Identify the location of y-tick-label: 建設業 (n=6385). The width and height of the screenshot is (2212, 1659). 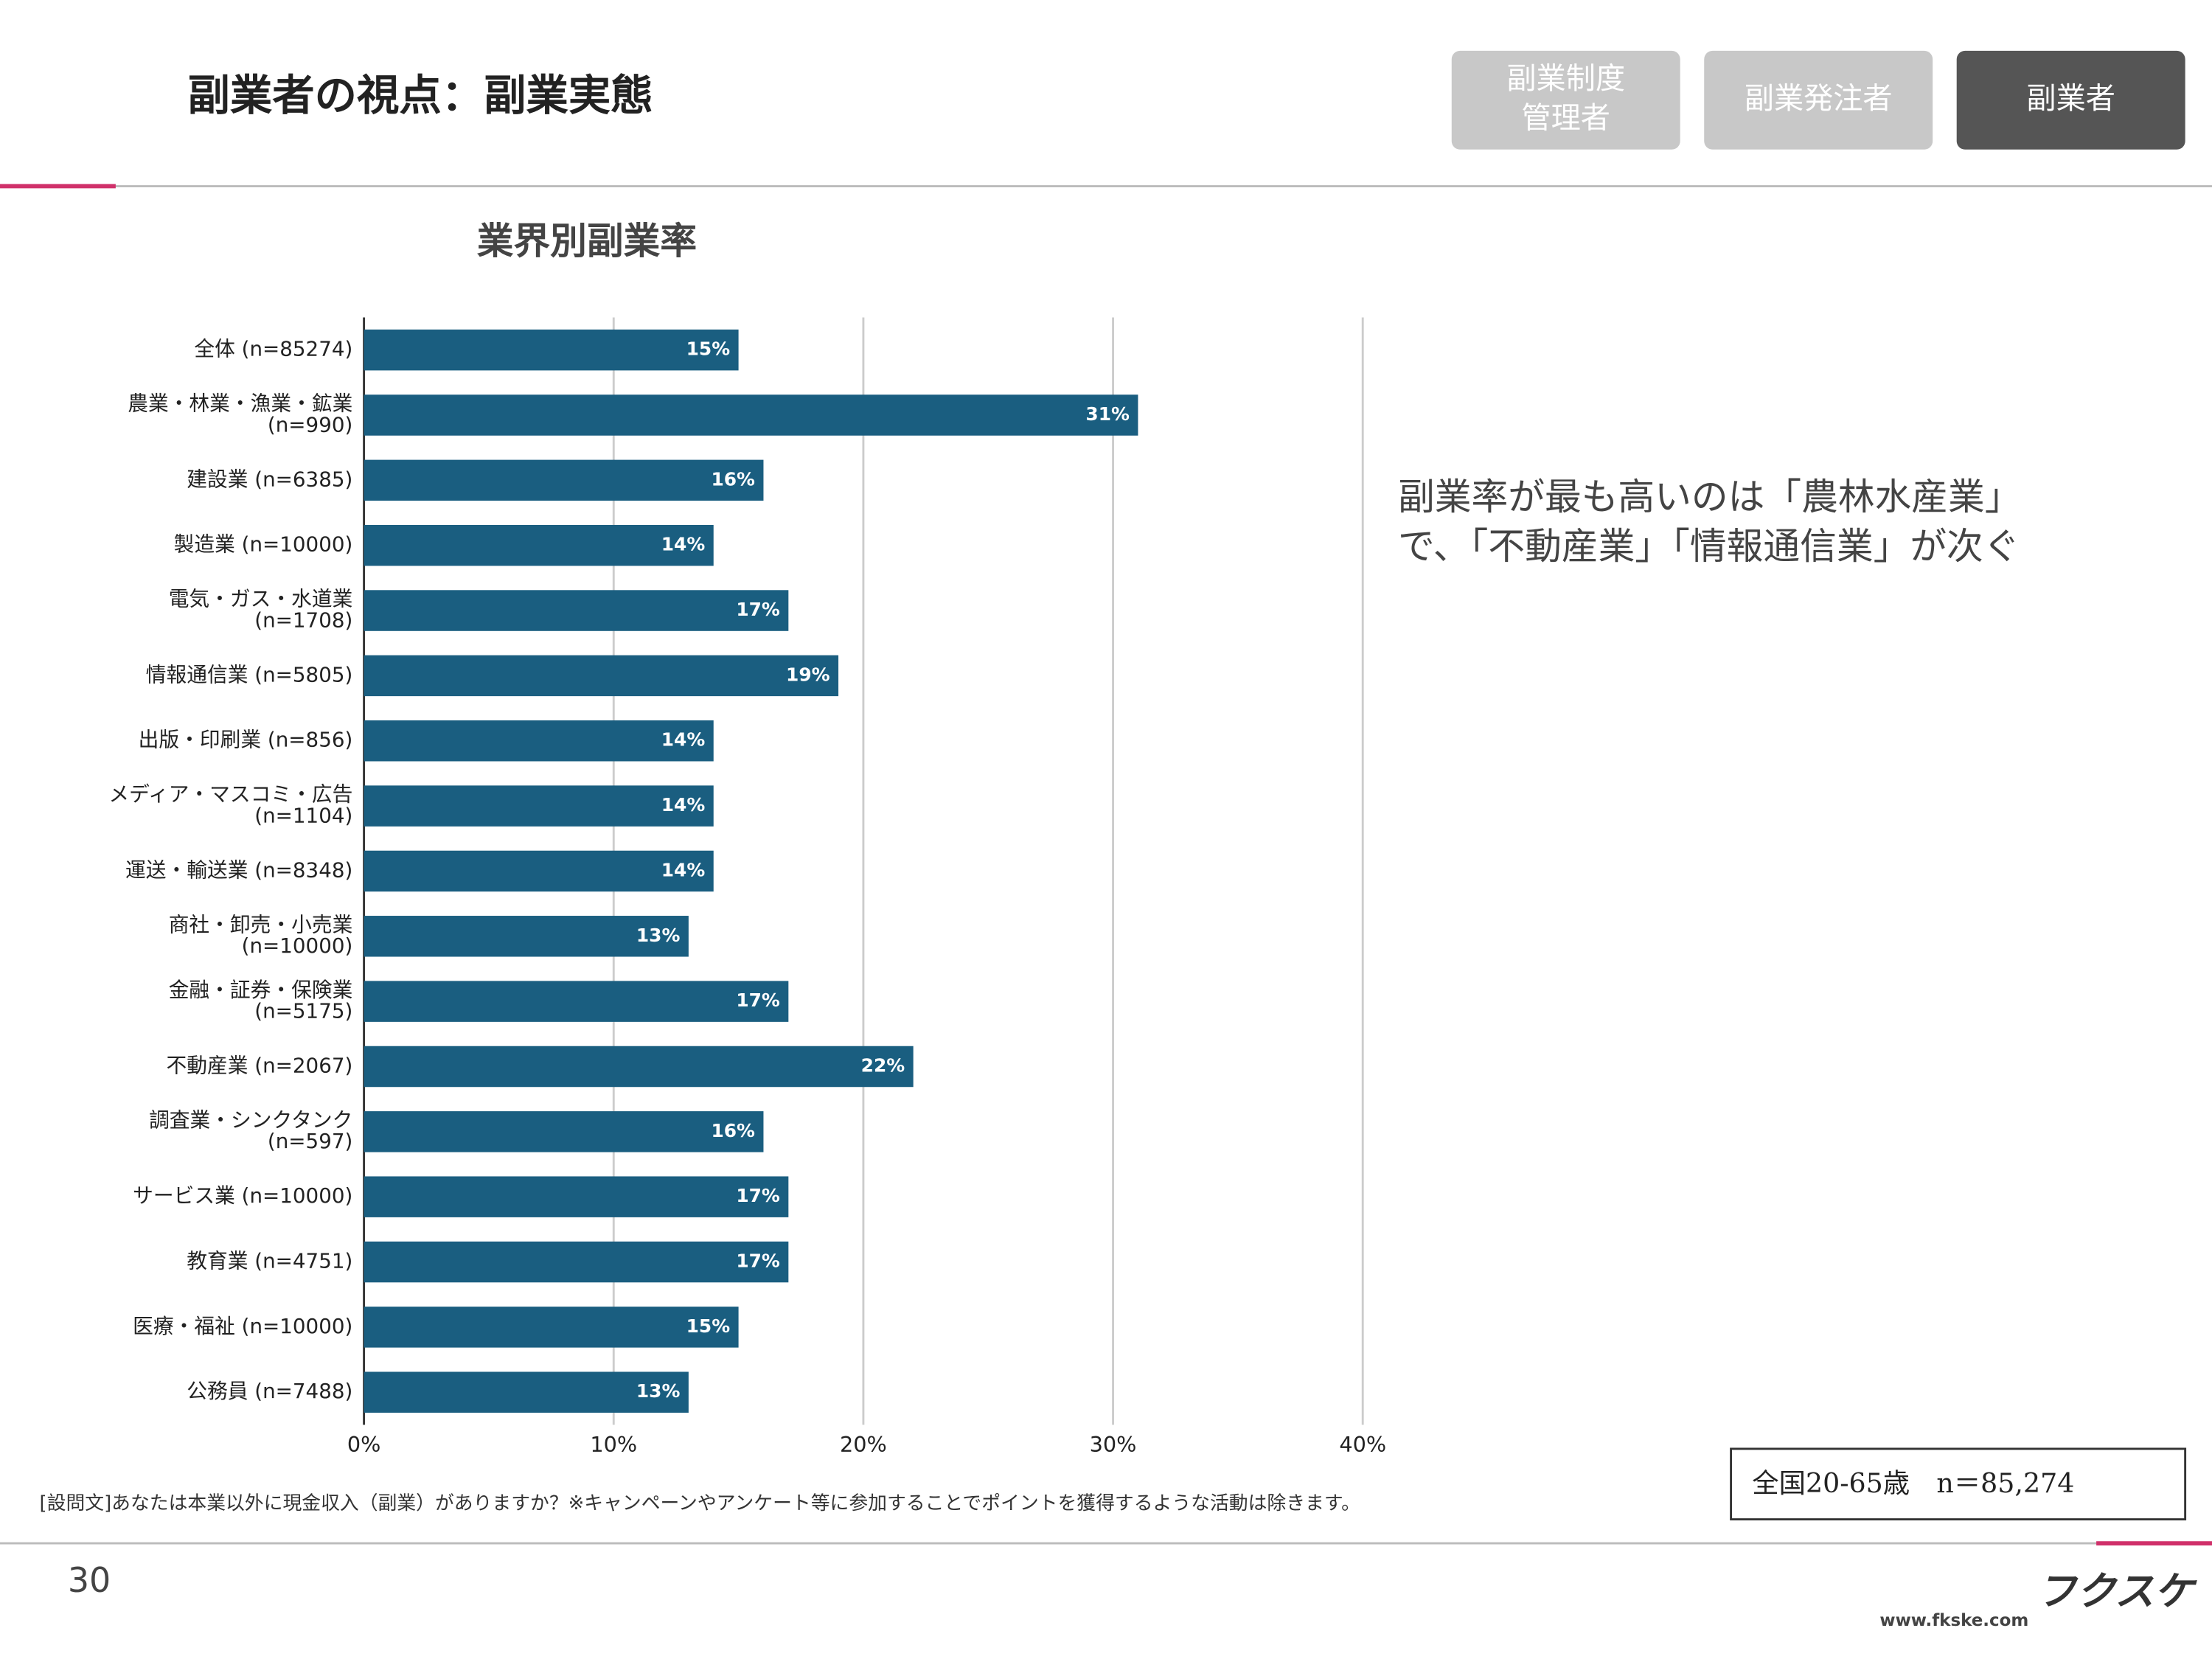
(269, 479).